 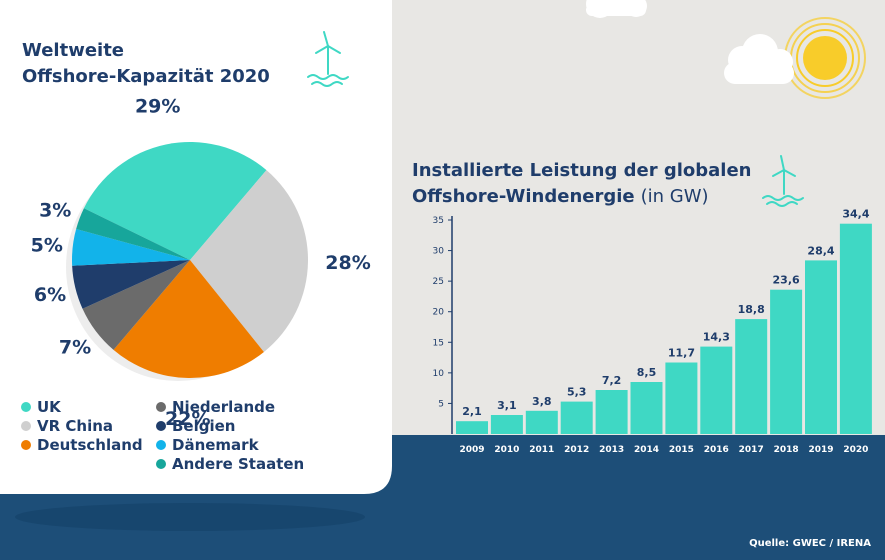 What do you see at coordinates (216, 445) in the screenshot?
I see `legend-label-dänemark: Dänemark` at bounding box center [216, 445].